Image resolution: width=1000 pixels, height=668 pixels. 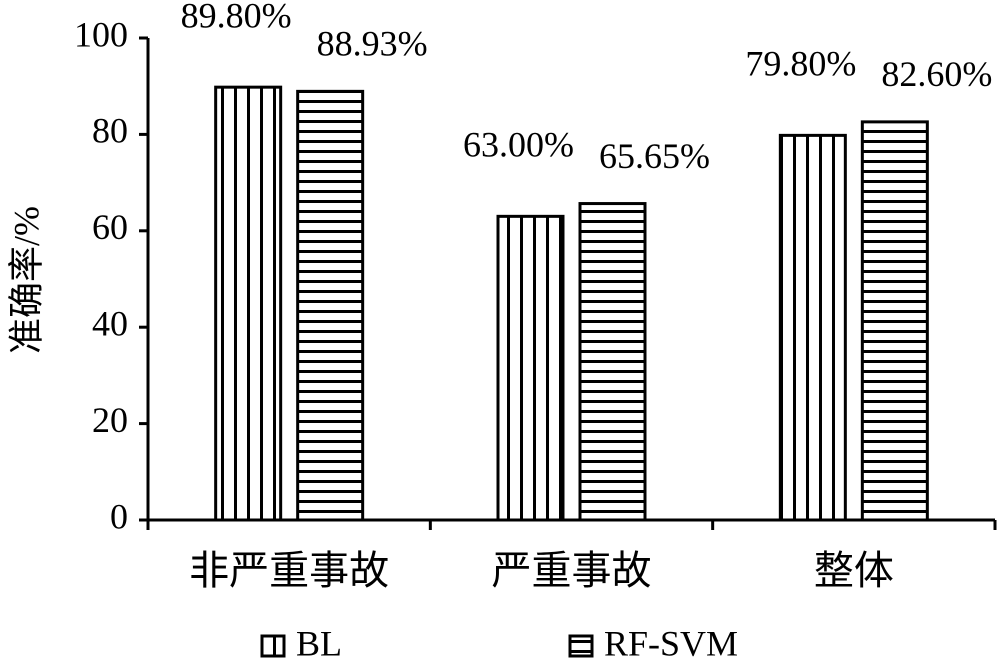 I want to click on y-tick-label: 0, so click(x=119, y=516).